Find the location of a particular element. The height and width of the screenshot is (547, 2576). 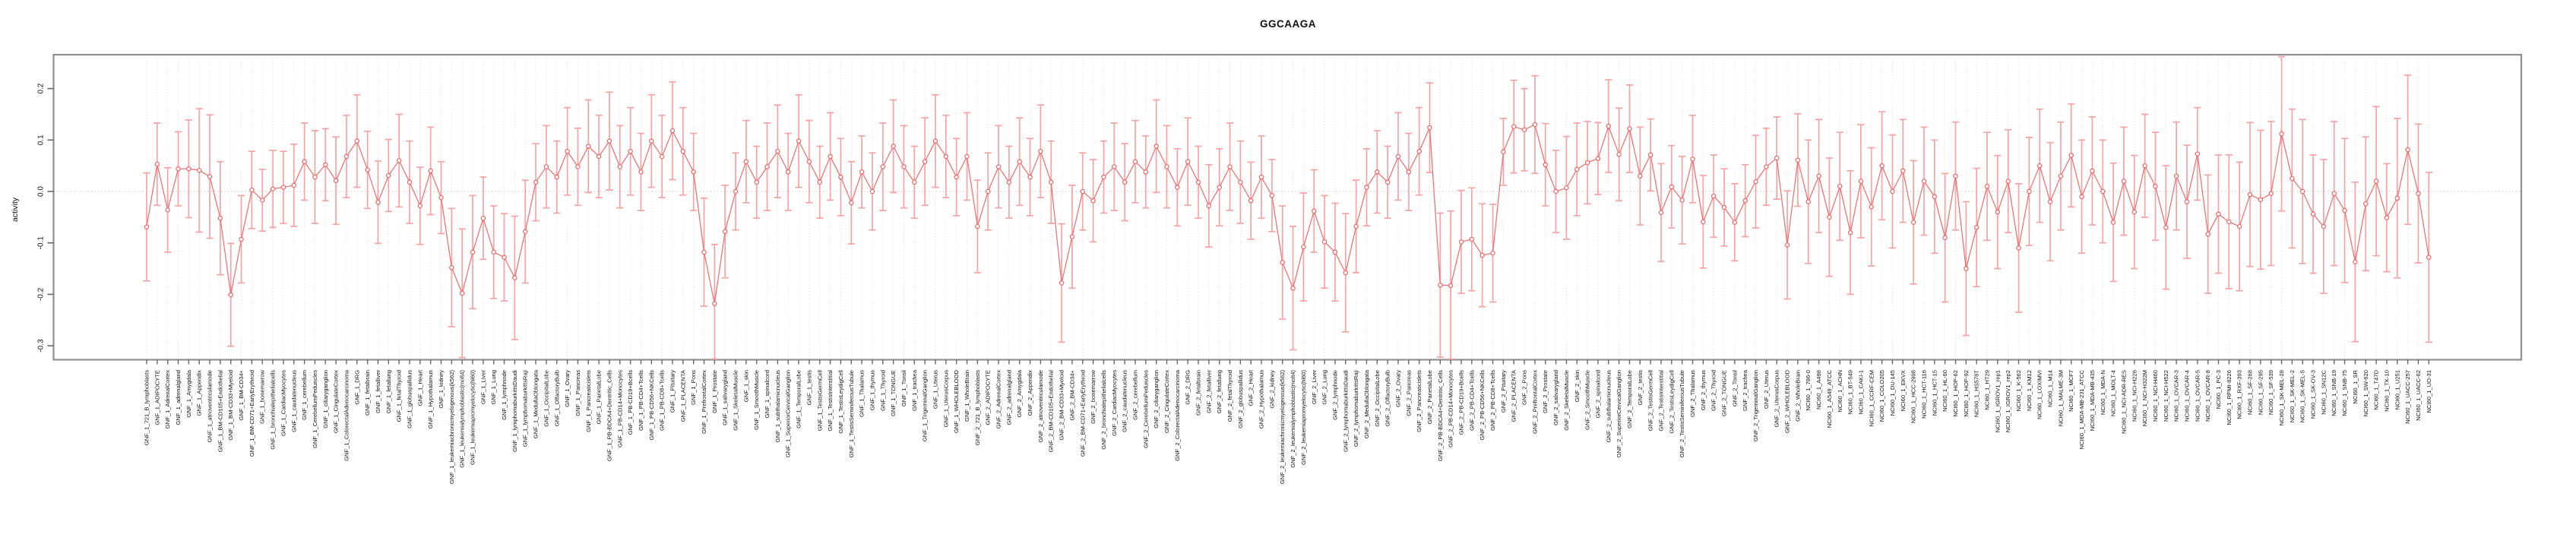

x-category-label: GNF_2_PLACENTA is located at coordinates (1514, 395).